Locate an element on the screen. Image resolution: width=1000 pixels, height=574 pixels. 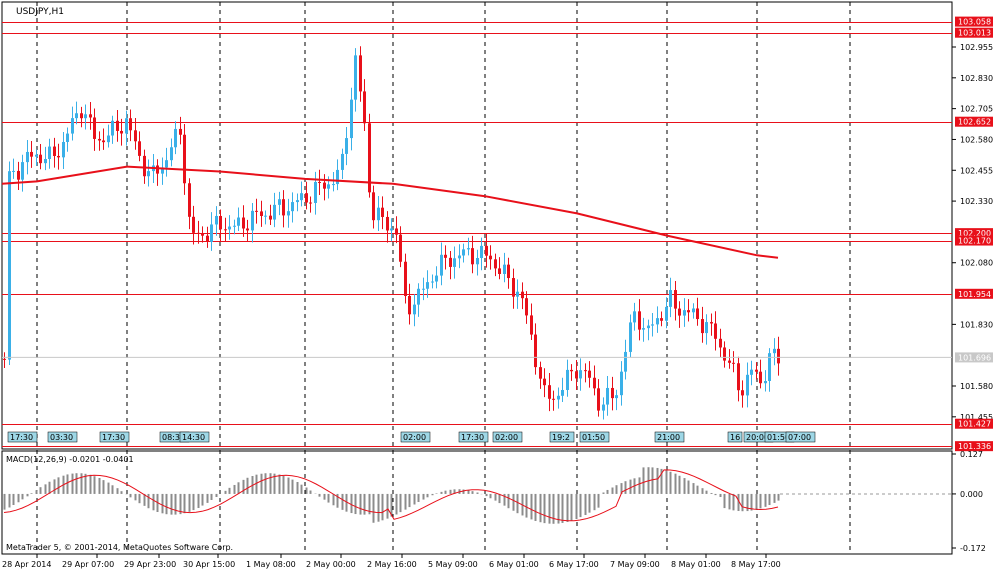
macd-histogram is located at coordinates (391, 495).